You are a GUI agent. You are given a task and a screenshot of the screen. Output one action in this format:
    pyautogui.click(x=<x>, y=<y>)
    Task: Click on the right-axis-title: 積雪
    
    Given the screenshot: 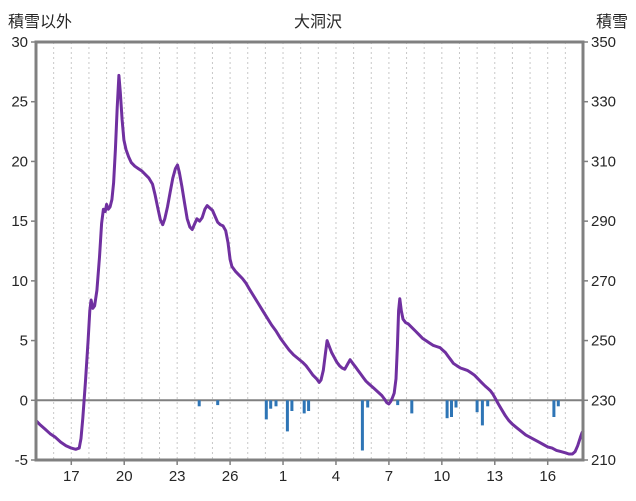 What is the action you would take?
    pyautogui.click(x=611, y=22)
    